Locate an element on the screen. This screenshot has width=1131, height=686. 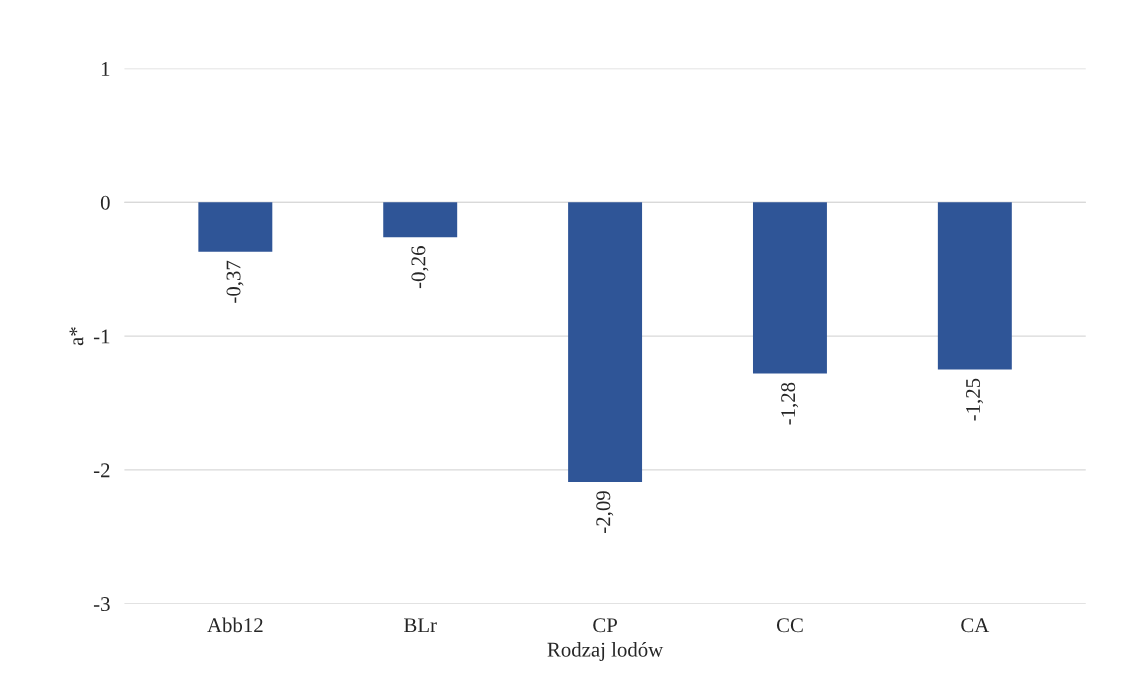
x-tick-label: Abb12 is located at coordinates (235, 625).